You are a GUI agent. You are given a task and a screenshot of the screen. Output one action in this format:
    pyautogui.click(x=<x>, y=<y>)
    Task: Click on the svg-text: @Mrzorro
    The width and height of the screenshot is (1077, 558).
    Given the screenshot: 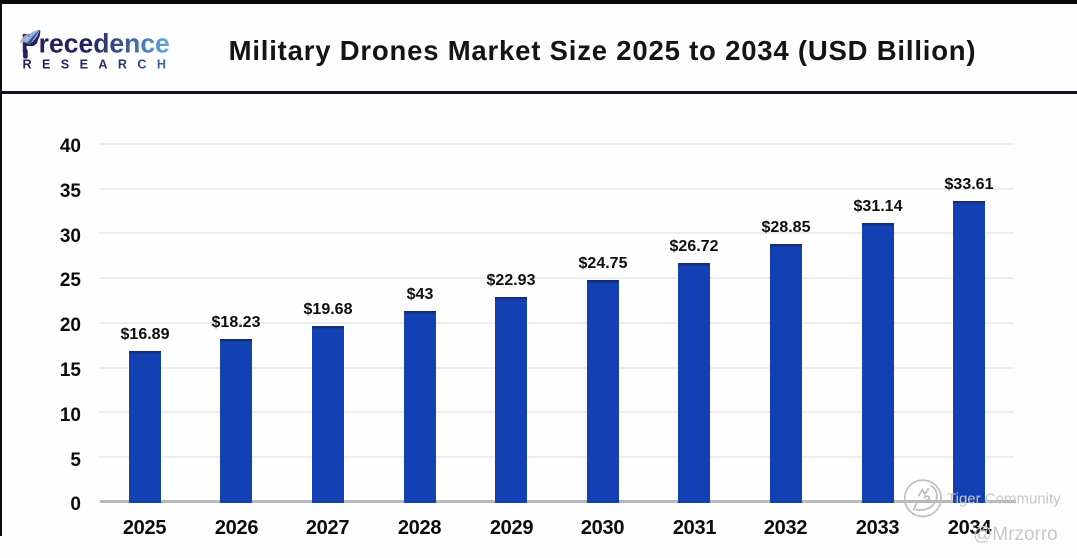 What is the action you would take?
    pyautogui.click(x=1015, y=534)
    